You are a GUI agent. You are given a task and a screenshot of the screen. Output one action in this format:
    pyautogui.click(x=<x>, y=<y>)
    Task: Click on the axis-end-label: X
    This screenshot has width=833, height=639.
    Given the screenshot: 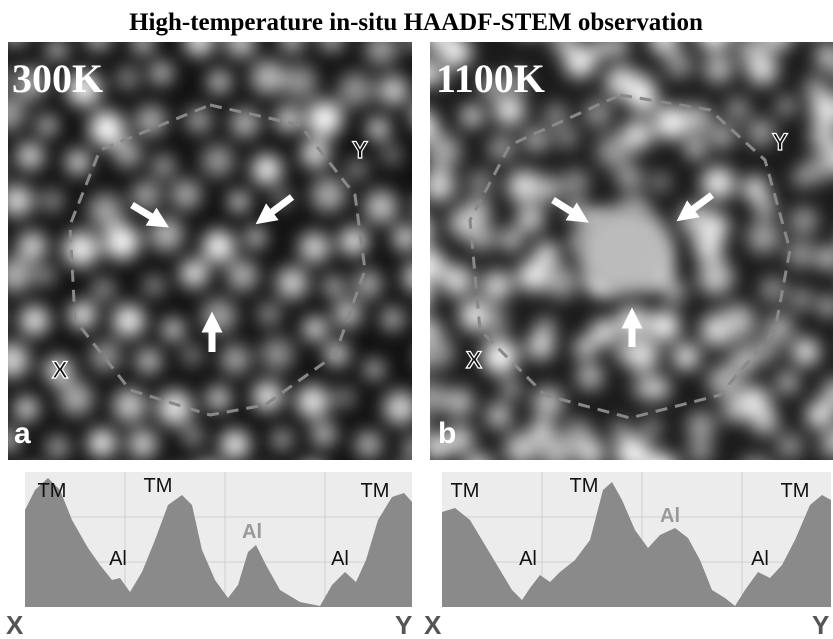 What is the action you would take?
    pyautogui.click(x=433, y=624)
    